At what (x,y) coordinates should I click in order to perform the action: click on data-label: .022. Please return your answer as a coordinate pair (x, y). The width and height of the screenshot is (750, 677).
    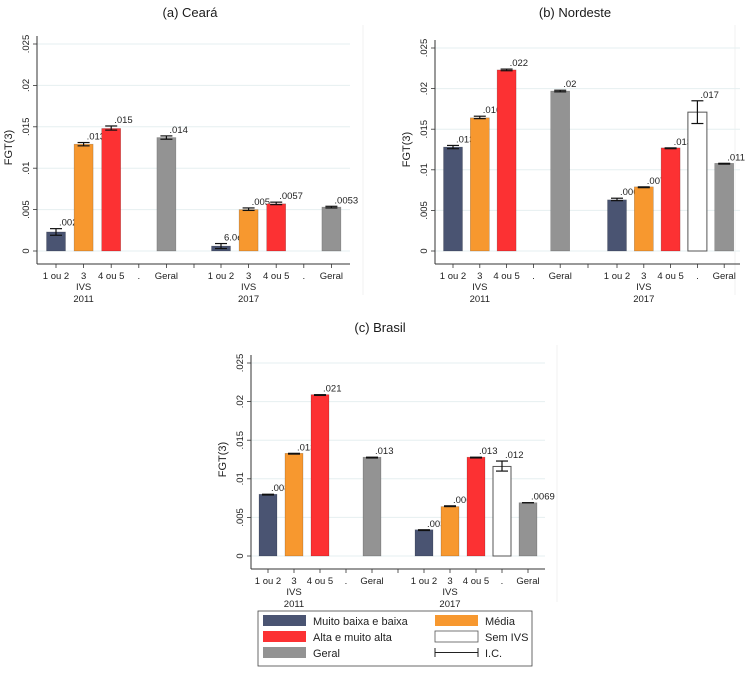
    Looking at the image, I should click on (519, 63).